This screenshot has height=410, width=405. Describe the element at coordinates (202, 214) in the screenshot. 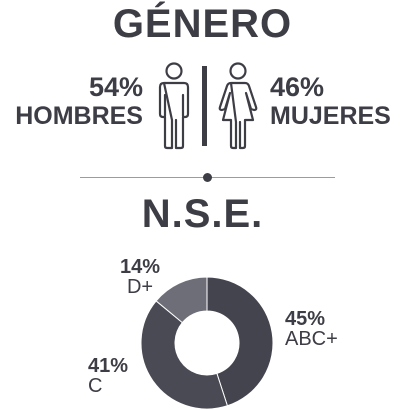

I see `nse-title: N.S.E.` at that location.